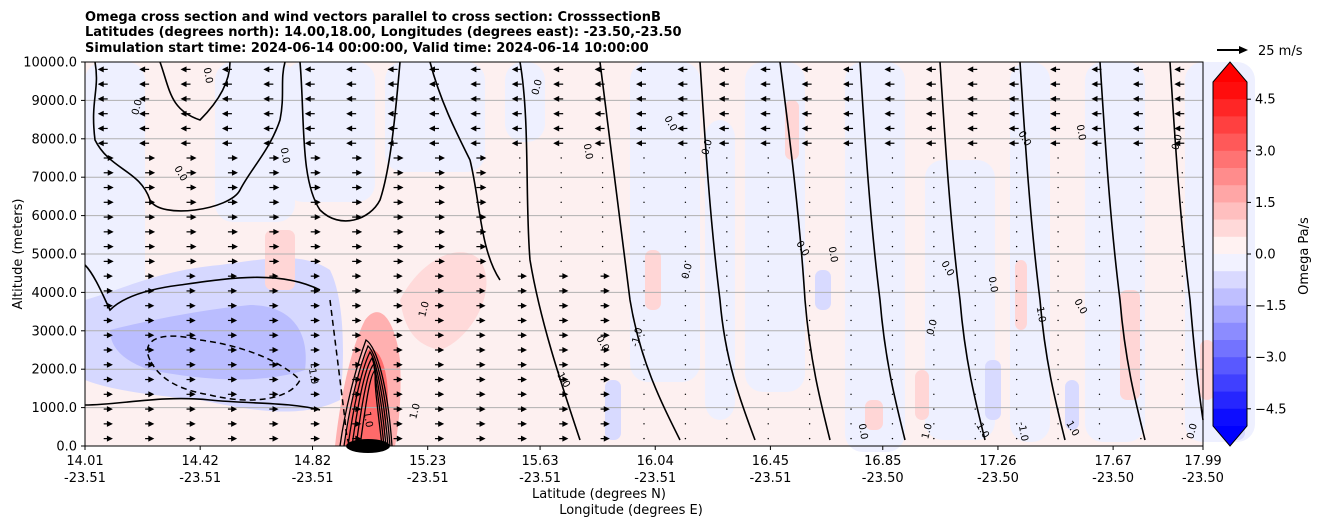 The width and height of the screenshot is (1320, 526). Describe the element at coordinates (540, 478) in the screenshot. I see `x-tick-label-longitude: -23.51` at that location.